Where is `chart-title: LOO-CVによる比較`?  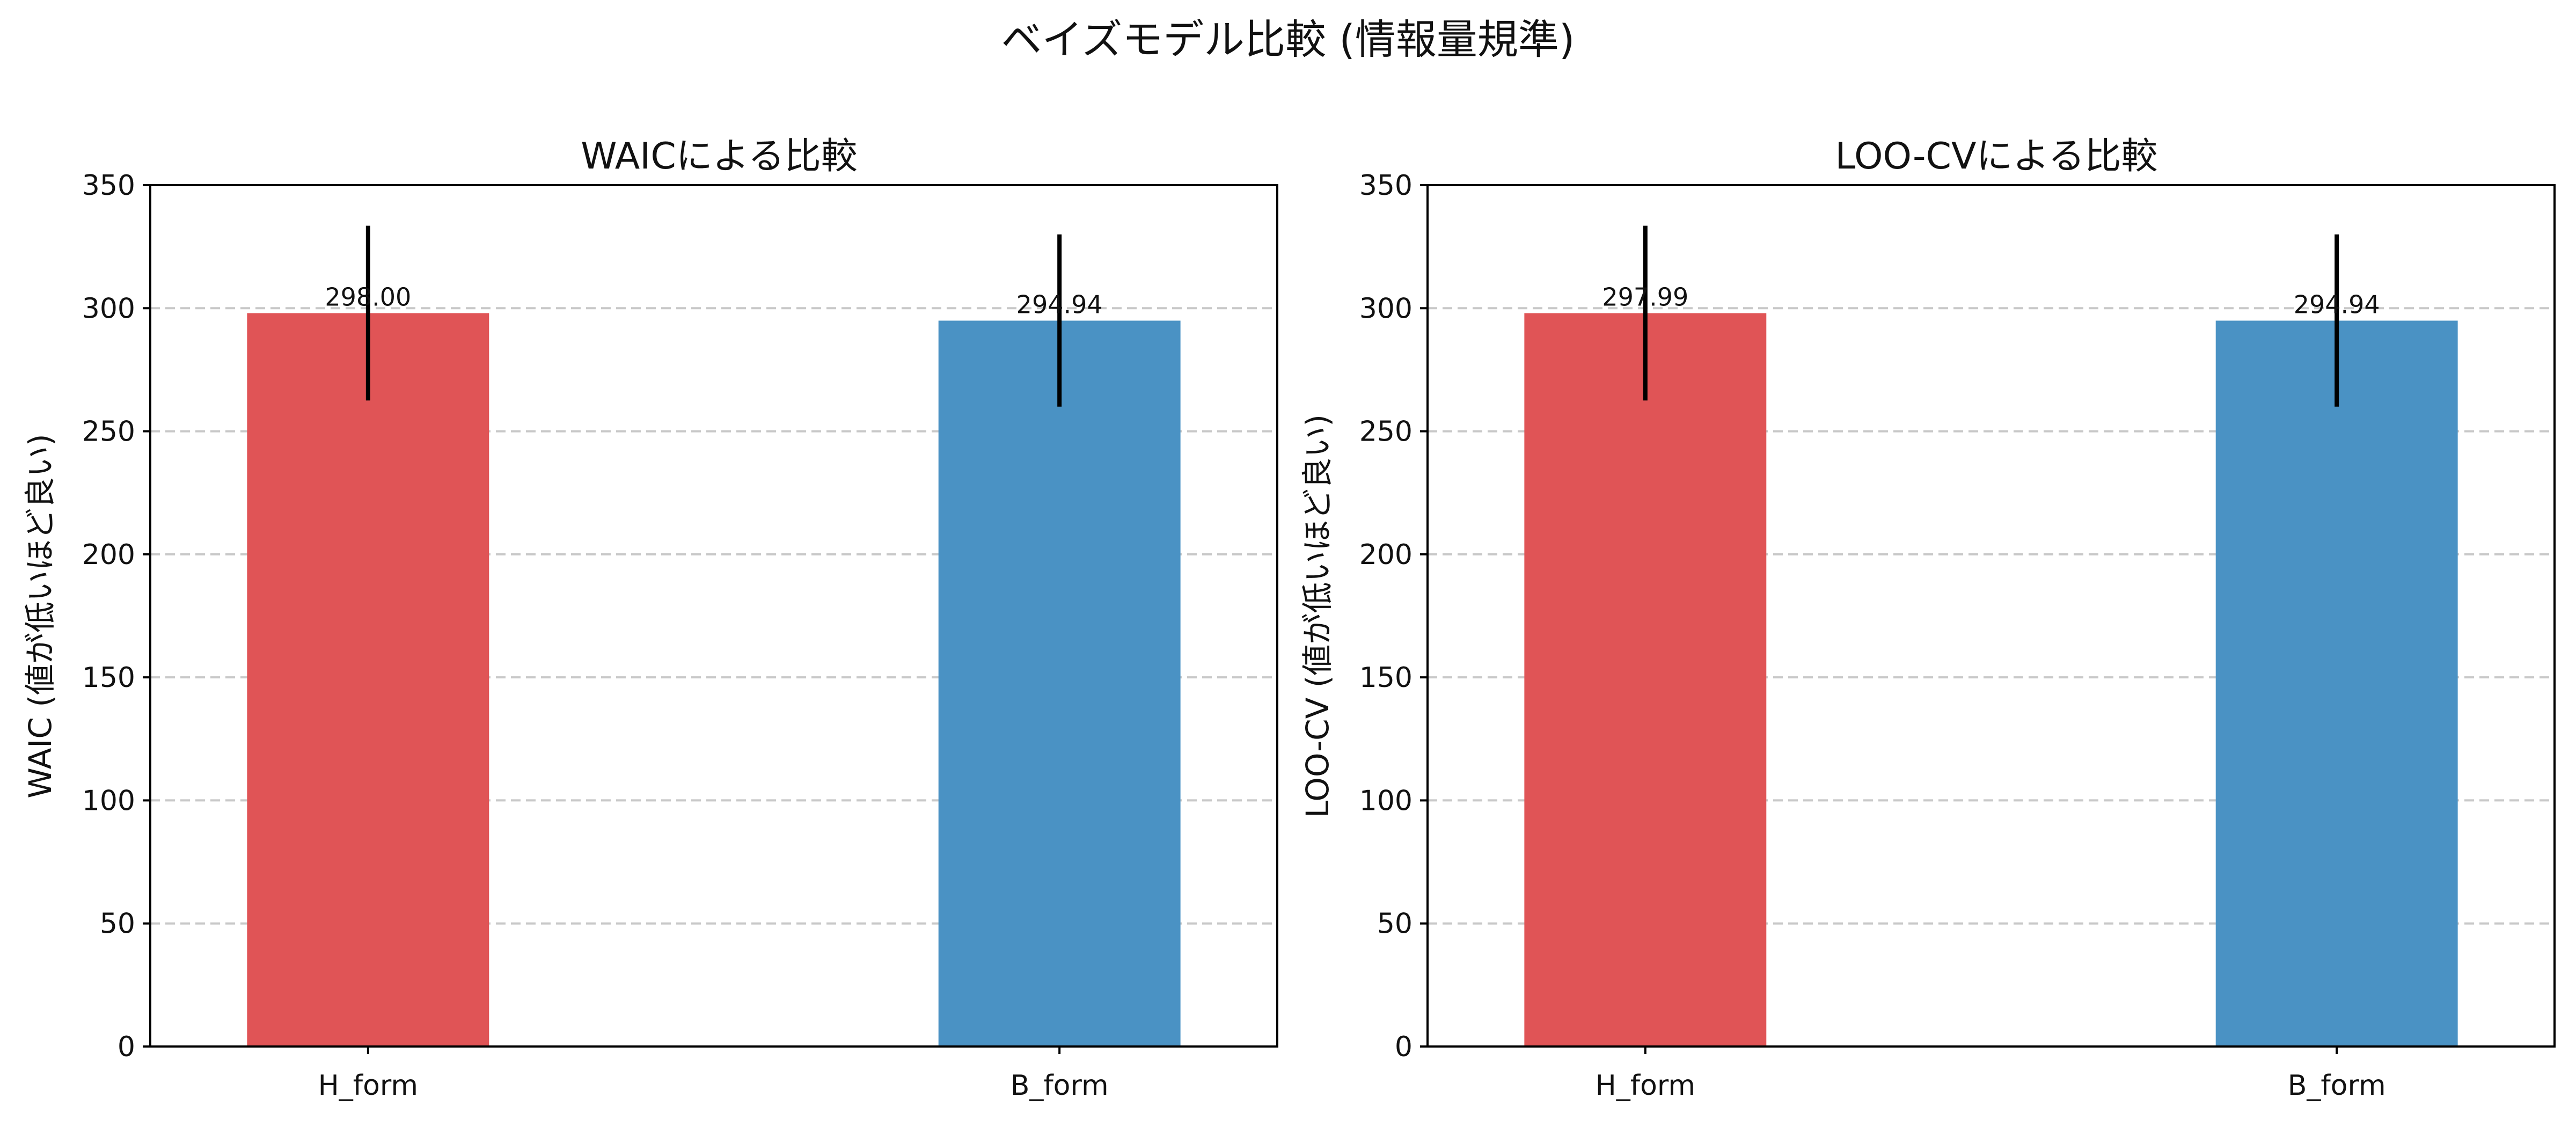
chart-title: LOO-CVによる比較 is located at coordinates (1996, 156).